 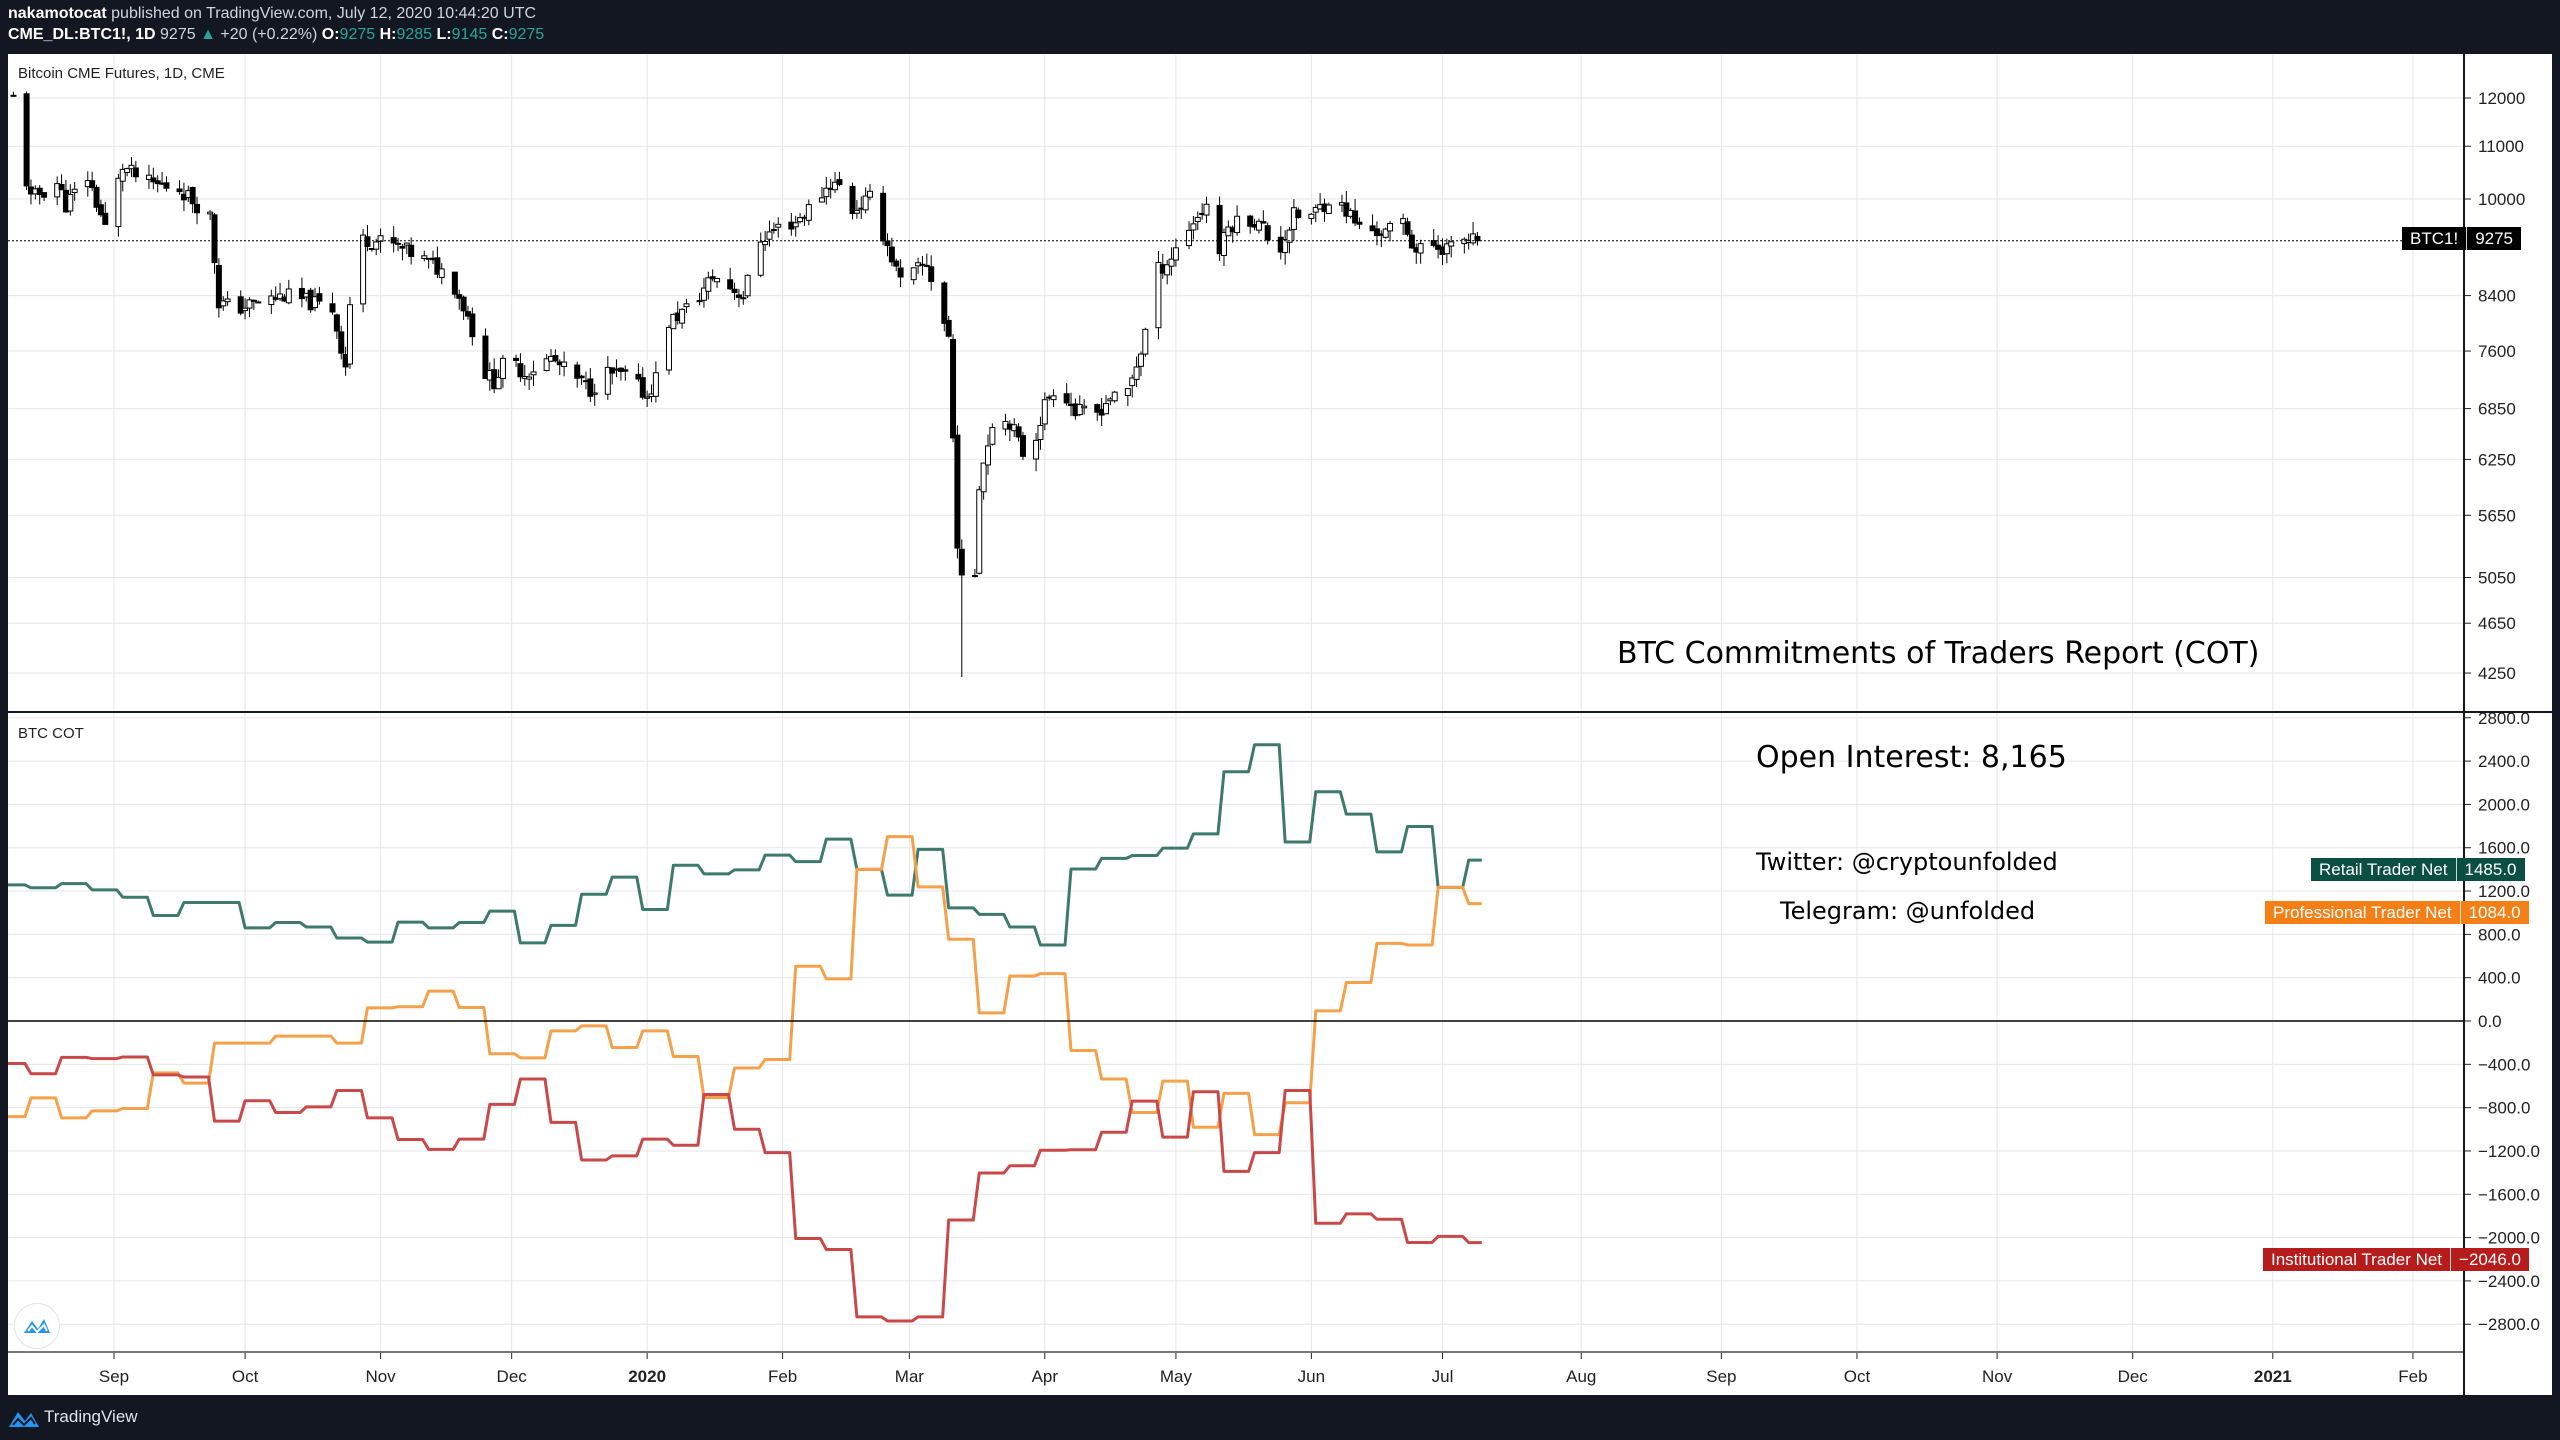 What do you see at coordinates (24, 1419) in the screenshot?
I see `tradingview-logo-icon` at bounding box center [24, 1419].